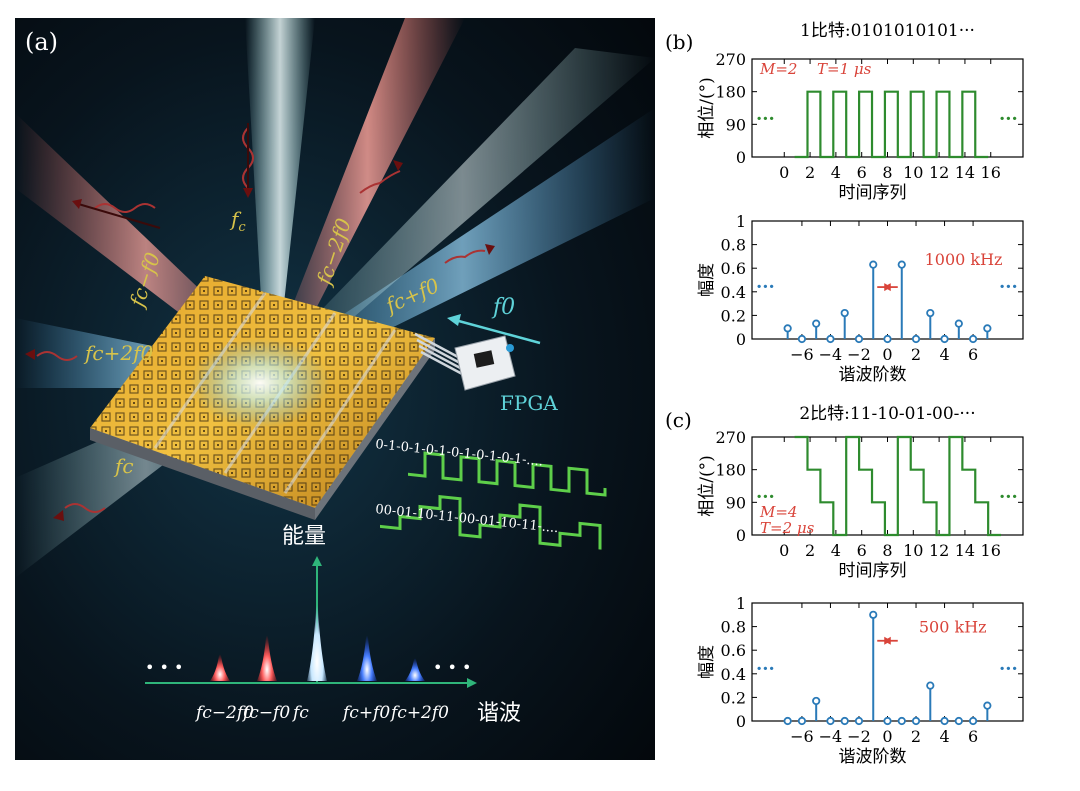 This screenshot has height=791, width=1080. What do you see at coordinates (248, 193) in the screenshot?
I see `wave-arrowhead-top` at bounding box center [248, 193].